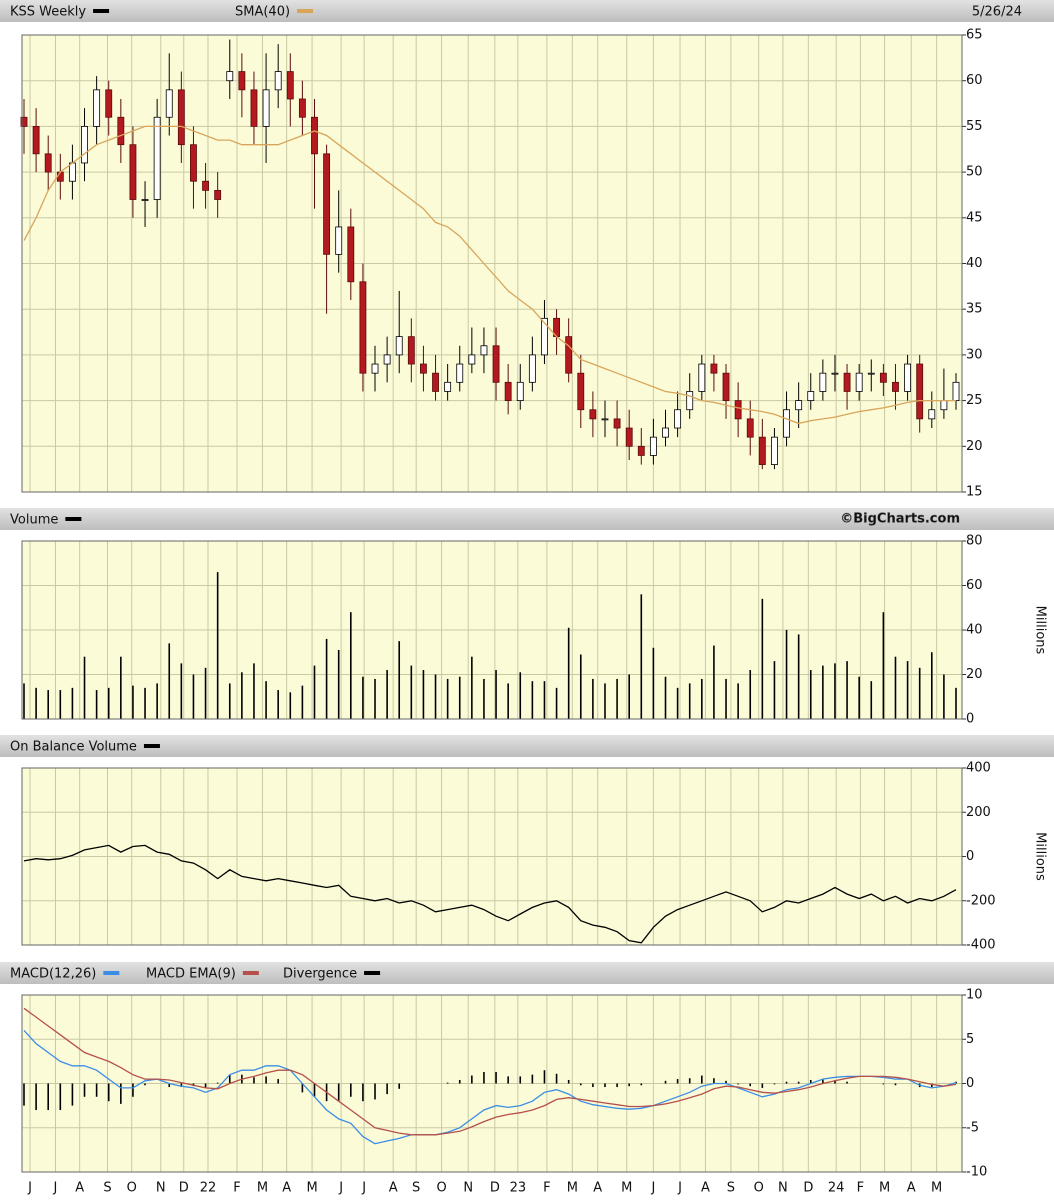  I want to click on y-tick-label: 200, so click(978, 812).